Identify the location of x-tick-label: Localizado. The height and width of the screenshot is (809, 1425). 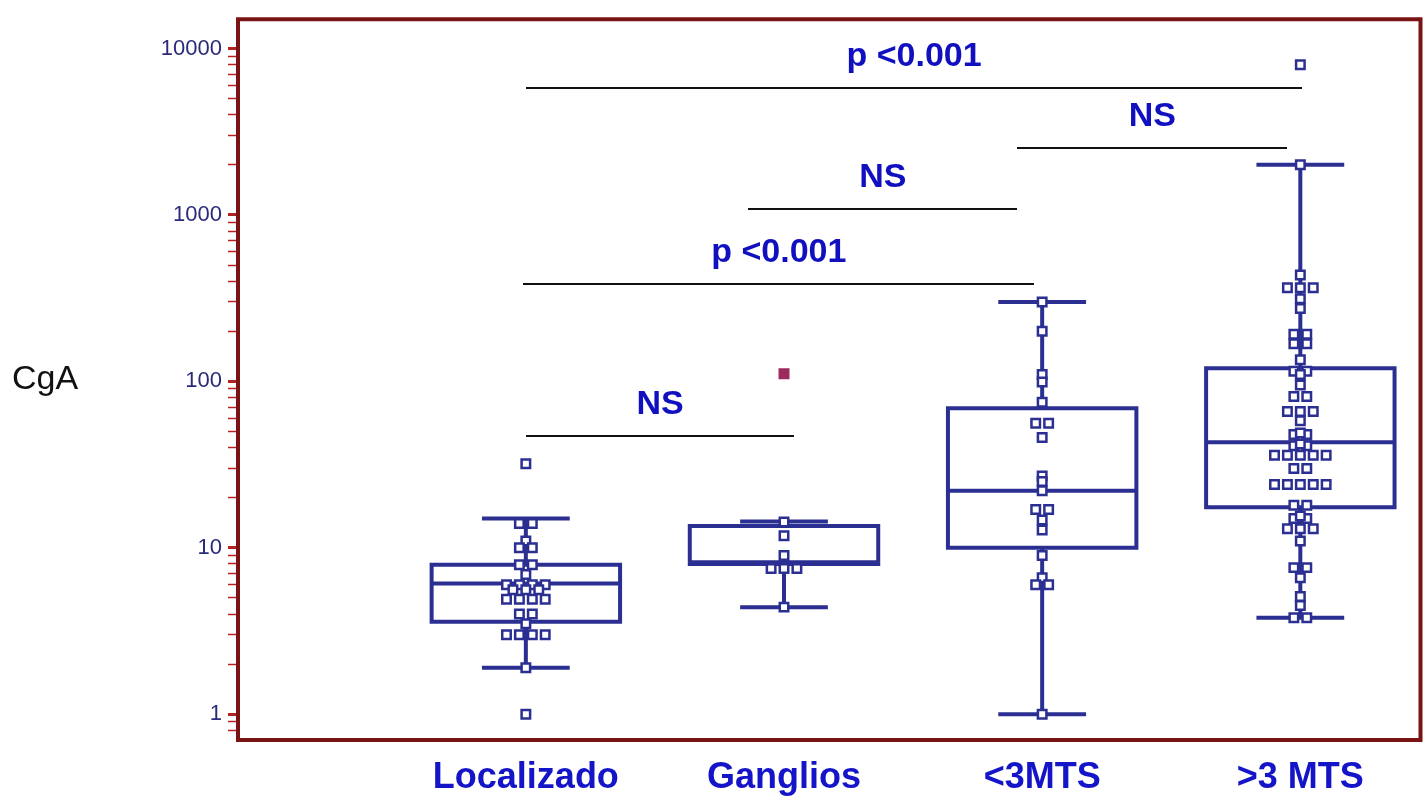
(525, 775).